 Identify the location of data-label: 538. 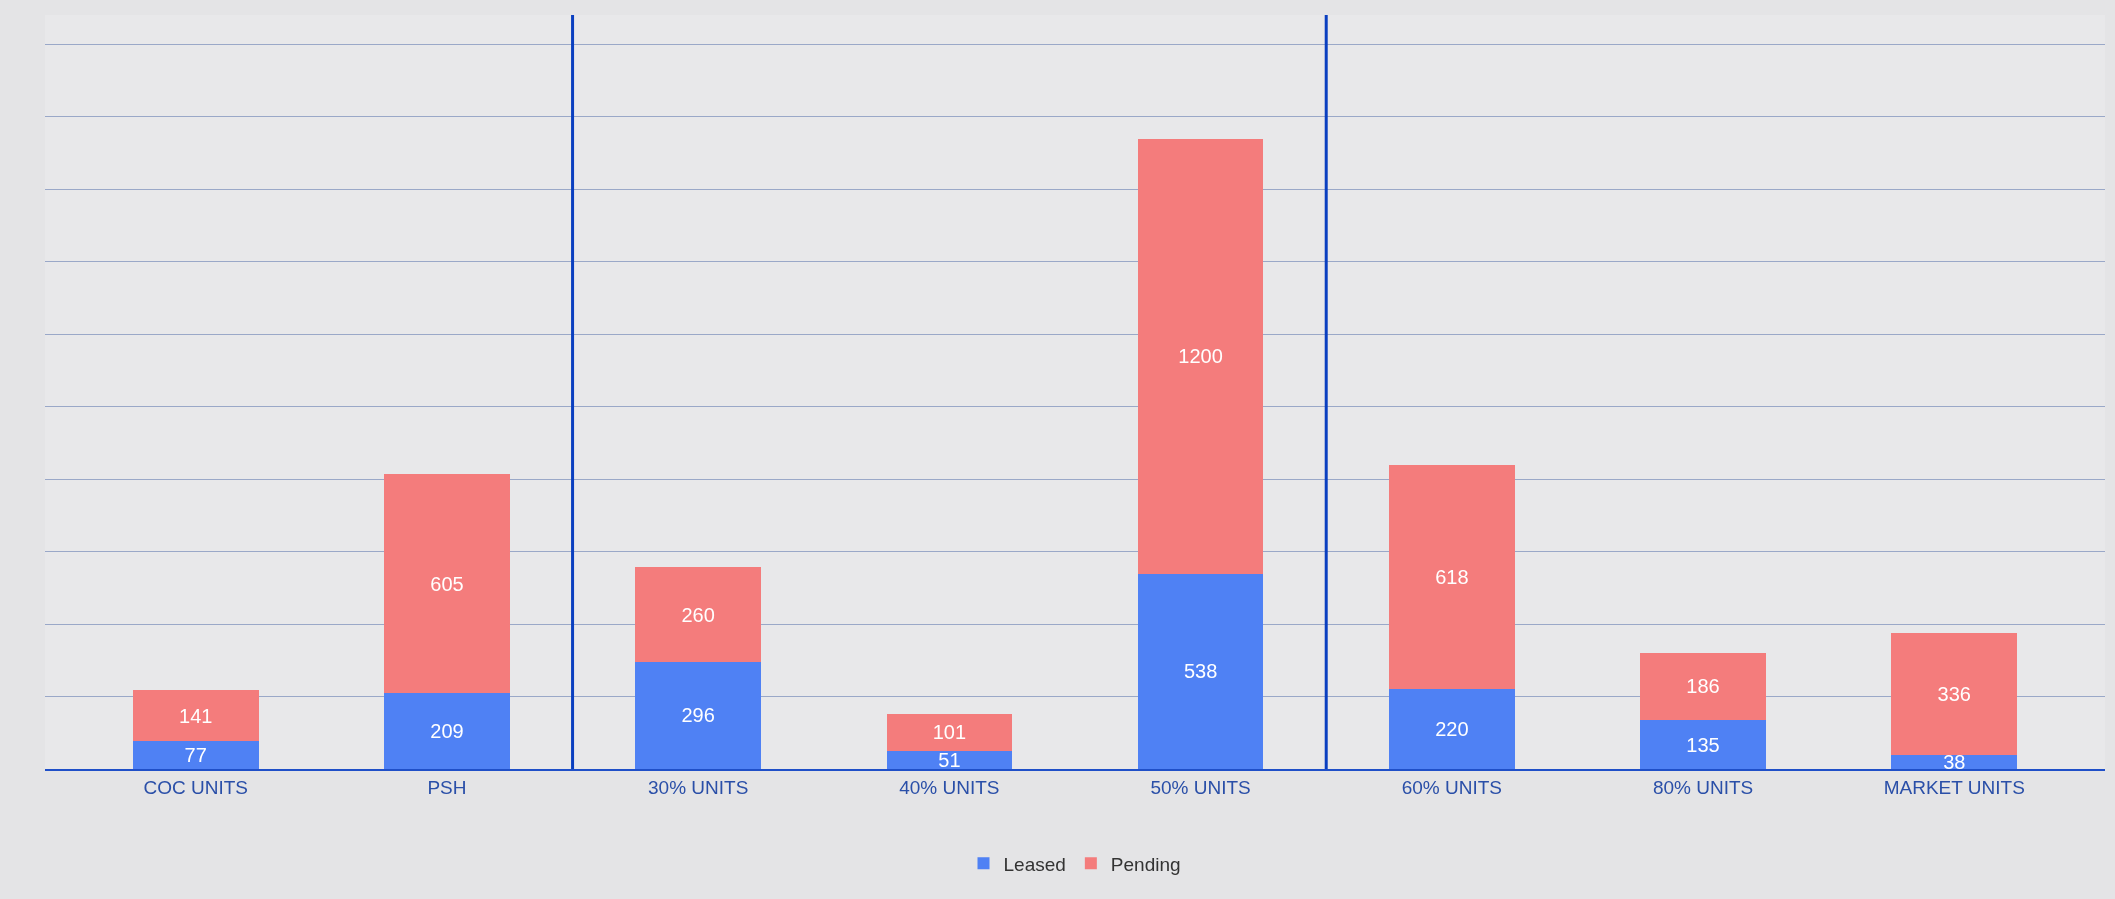
(1200, 671).